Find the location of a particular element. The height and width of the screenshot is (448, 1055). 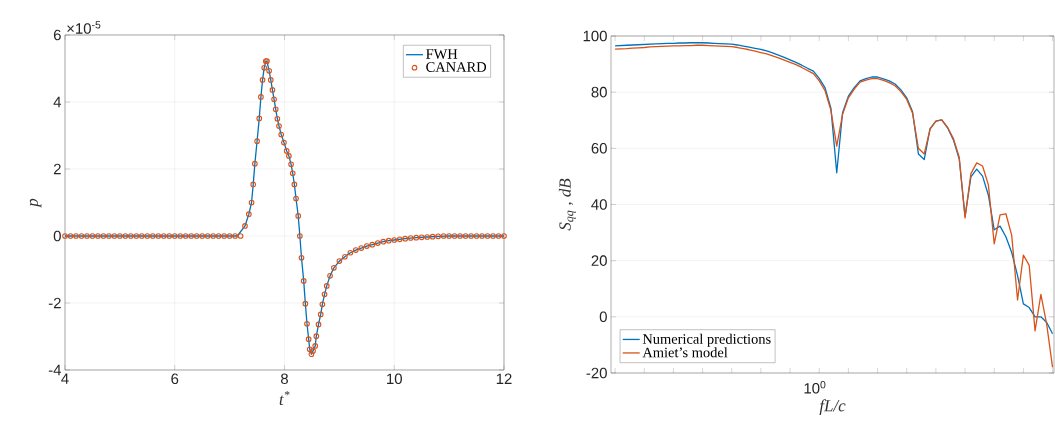

x-tick-label: 12 is located at coordinates (504, 378).